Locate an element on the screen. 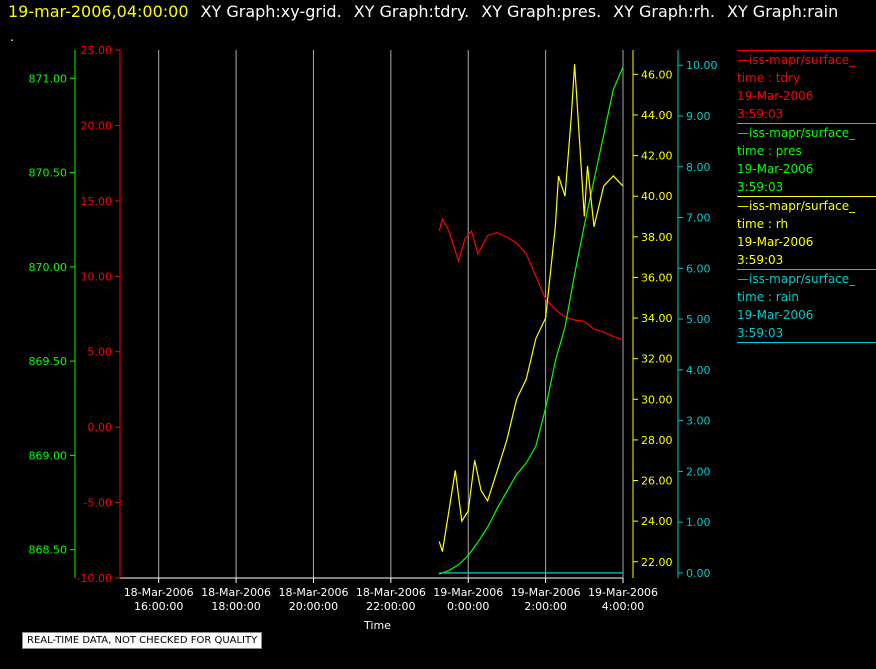 The width and height of the screenshot is (876, 669). rh-tick-label: 32.00 is located at coordinates (657, 359).